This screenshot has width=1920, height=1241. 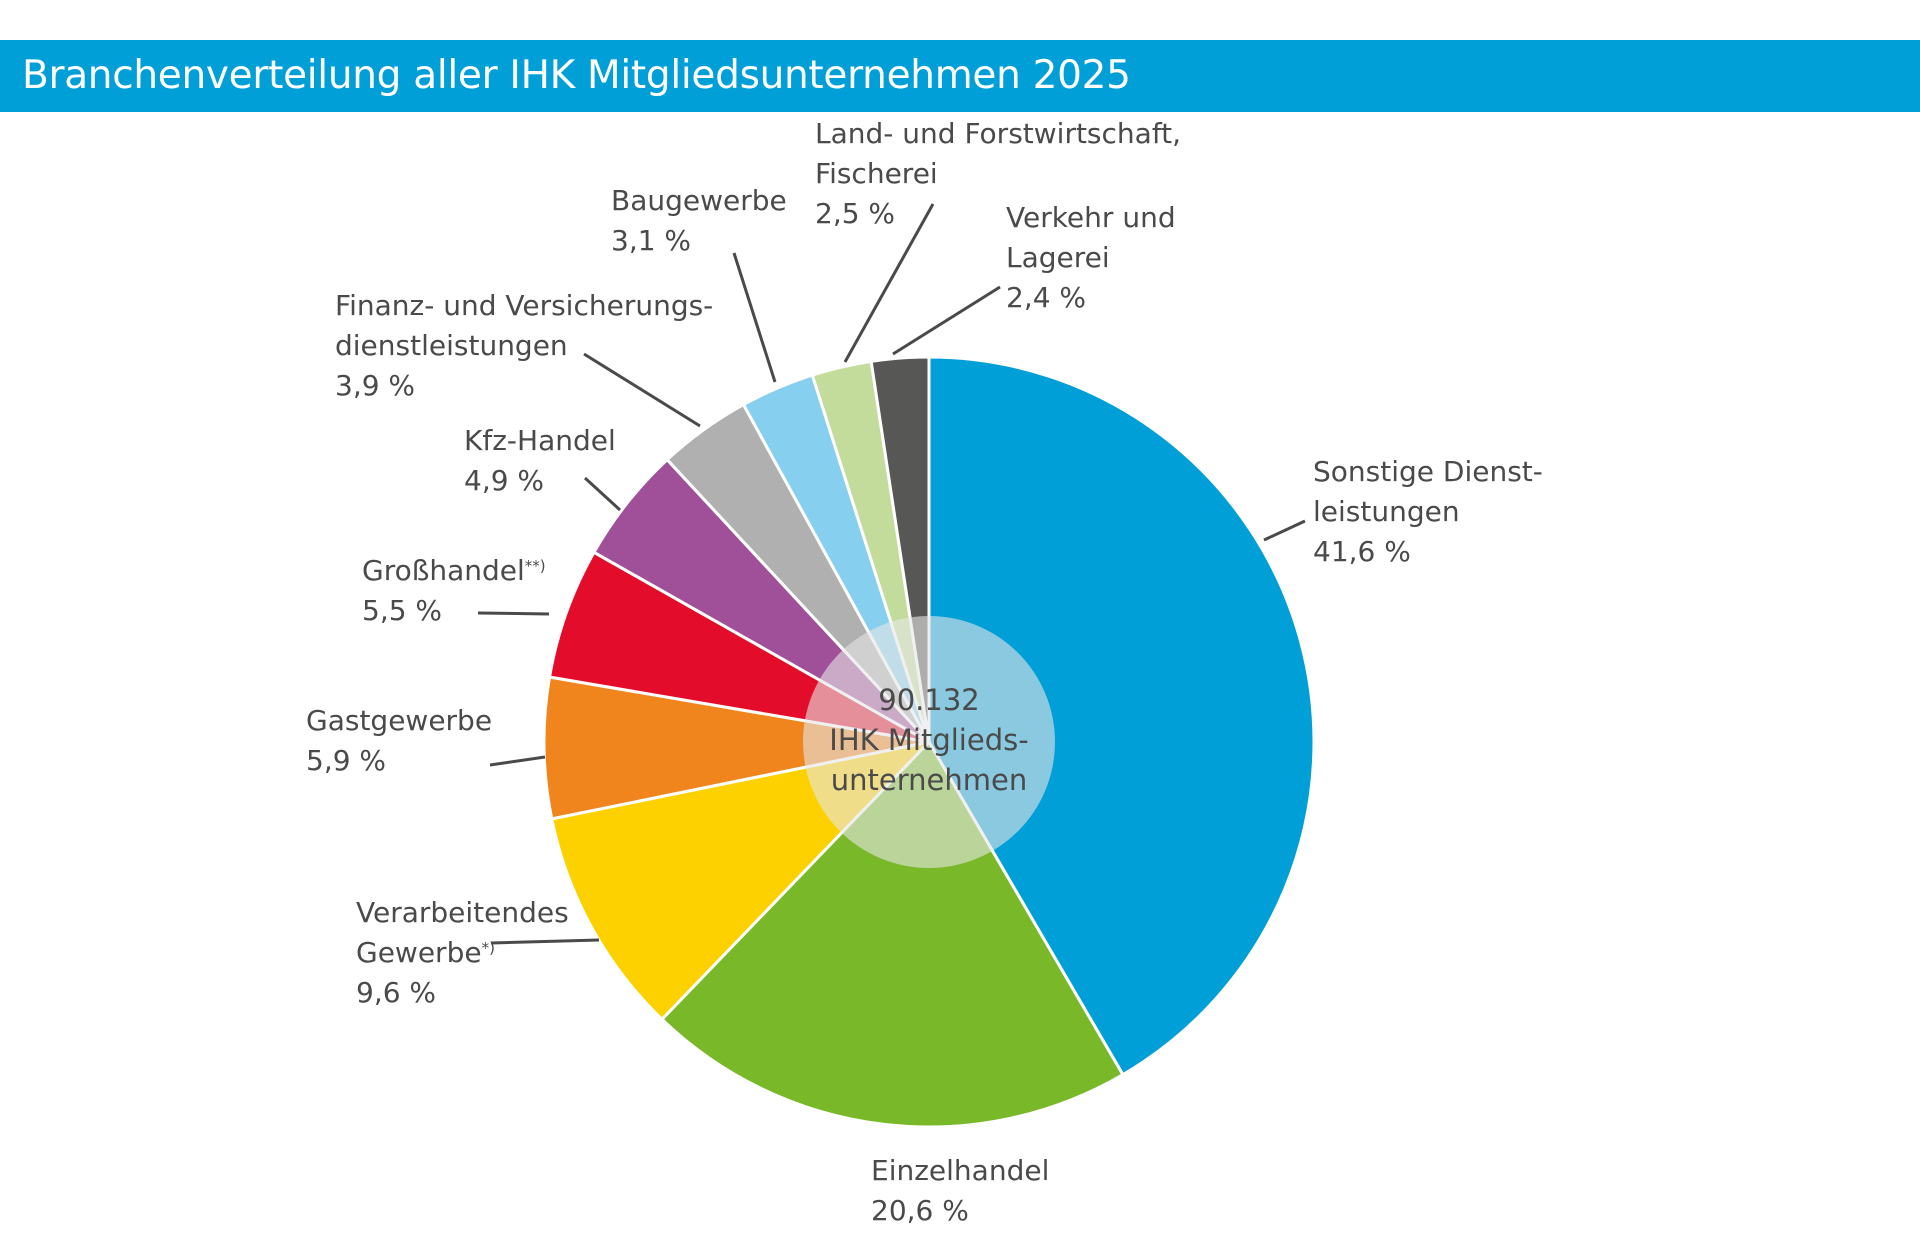 I want to click on center-overlay, so click(x=929, y=742).